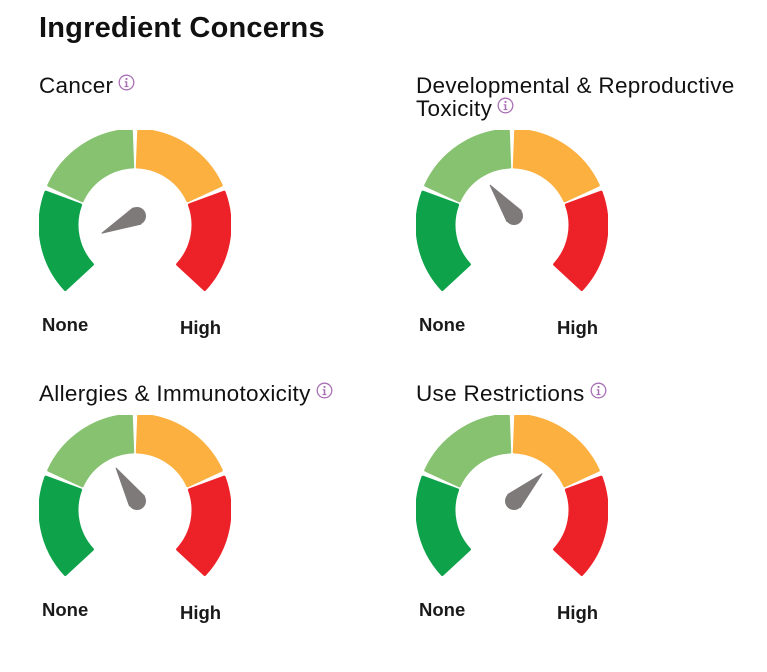 This screenshot has width=767, height=672. I want to click on concern-title: Use Restrictions, so click(588, 393).